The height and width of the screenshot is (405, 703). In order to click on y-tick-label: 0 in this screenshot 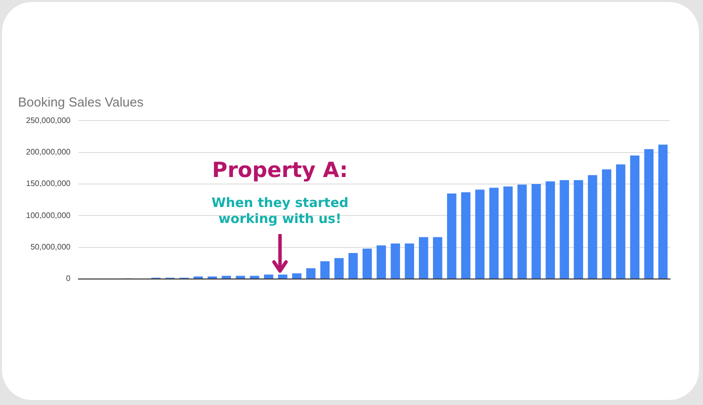, I will do `click(69, 279)`.